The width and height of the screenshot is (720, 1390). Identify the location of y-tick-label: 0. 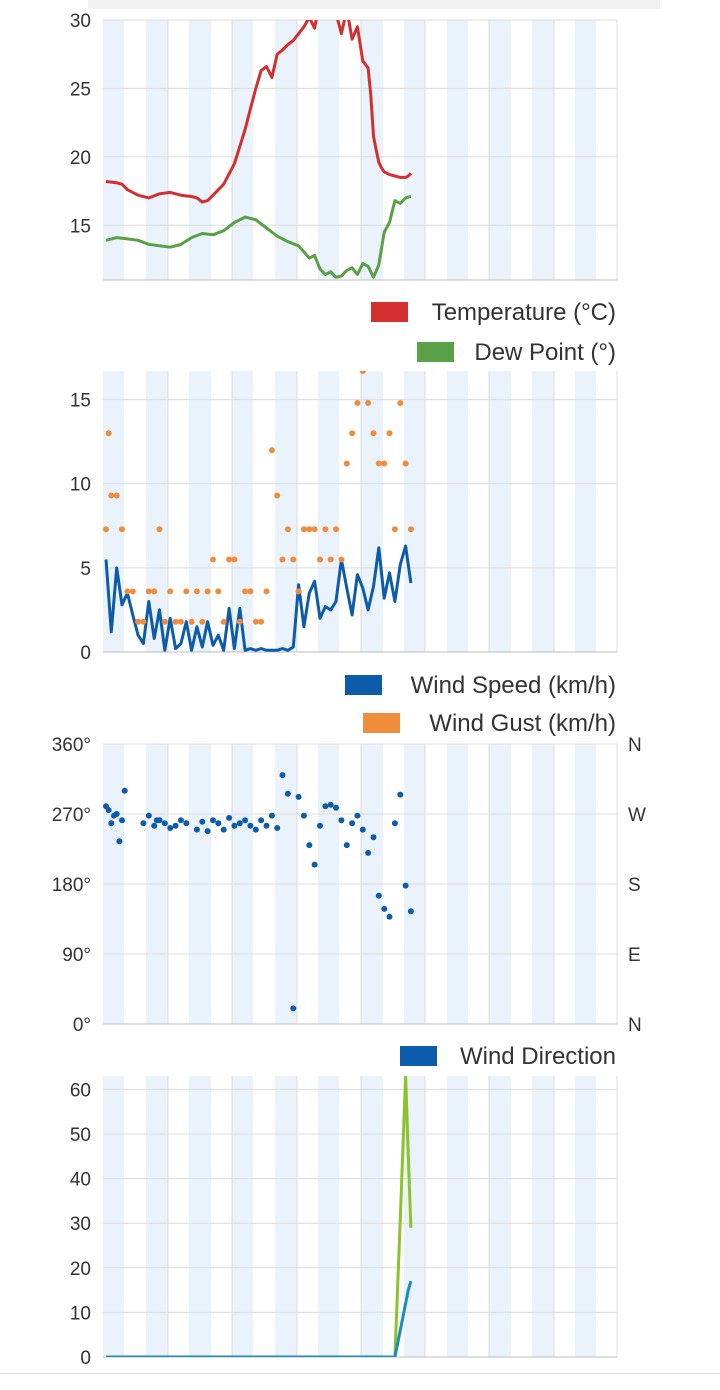
(85, 653).